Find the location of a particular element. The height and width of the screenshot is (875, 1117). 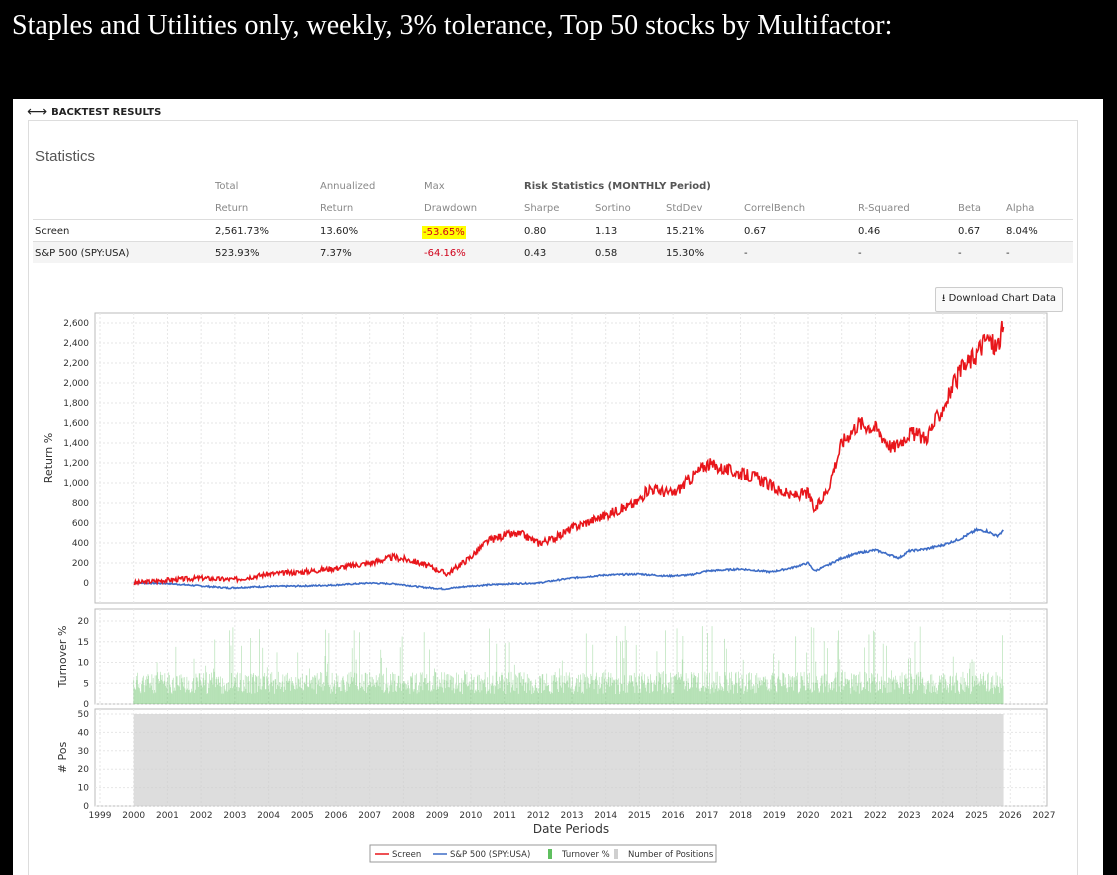

x-tick-label: 2027 is located at coordinates (1044, 816).